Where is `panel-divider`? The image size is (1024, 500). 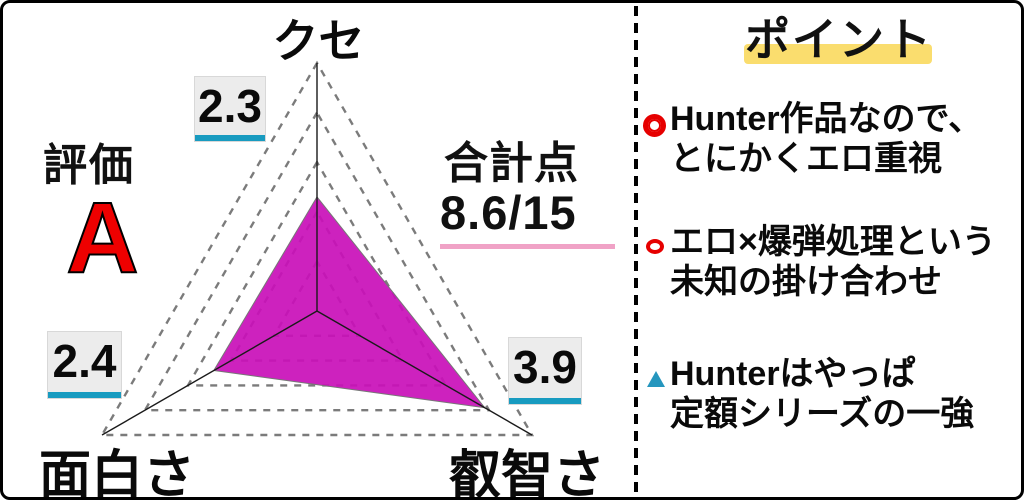 panel-divider is located at coordinates (636, 251).